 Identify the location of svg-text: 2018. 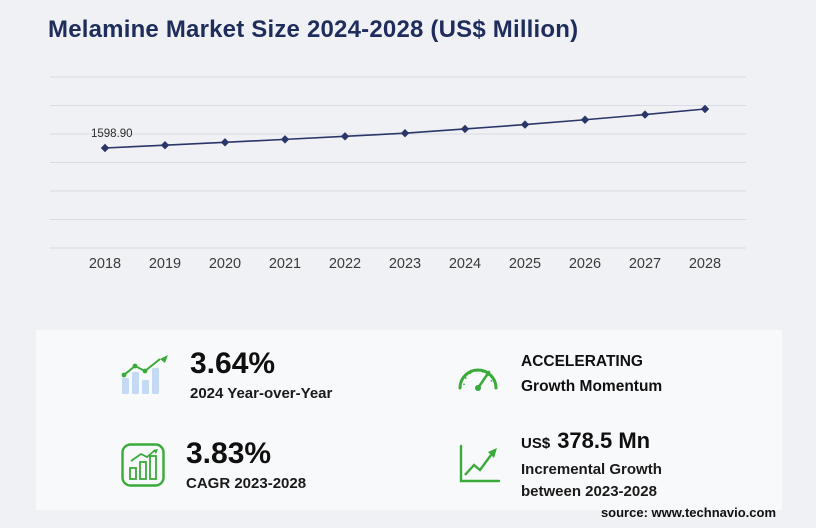
(105, 264).